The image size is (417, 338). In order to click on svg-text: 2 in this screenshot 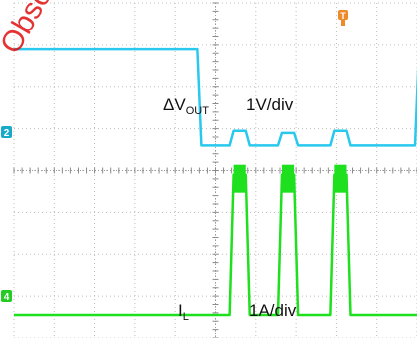, I will do `click(7, 133)`.